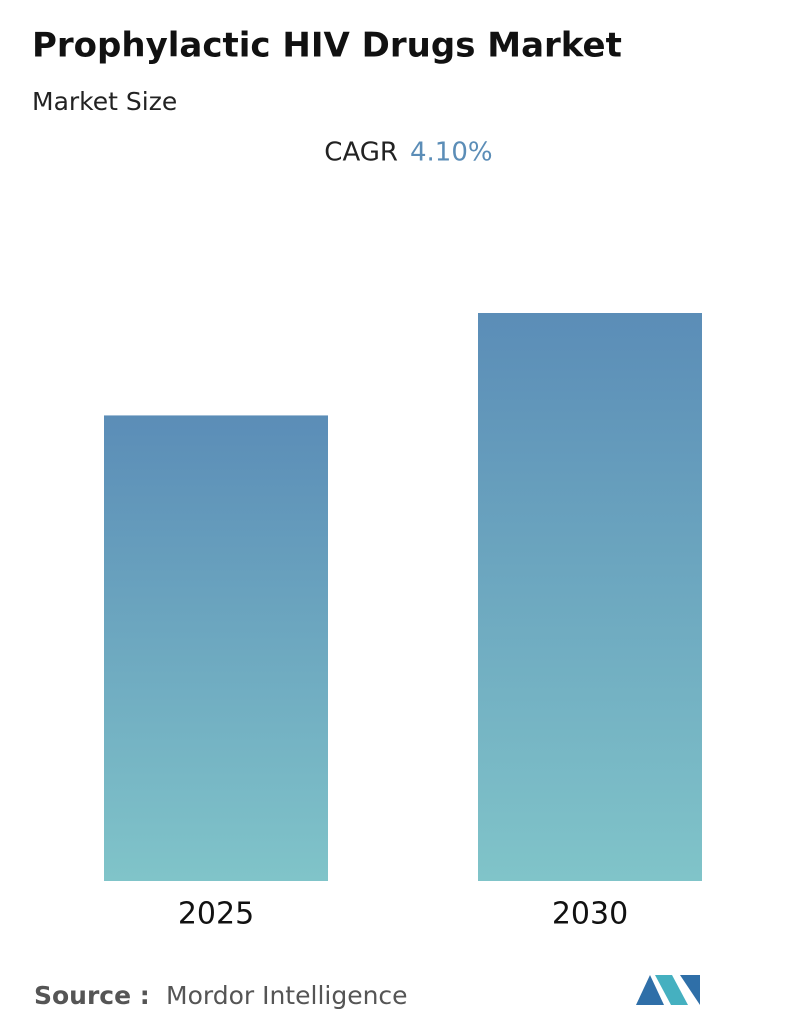 The height and width of the screenshot is (1034, 796). What do you see at coordinates (287, 995) in the screenshot?
I see `source: Mordor Intelligence` at bounding box center [287, 995].